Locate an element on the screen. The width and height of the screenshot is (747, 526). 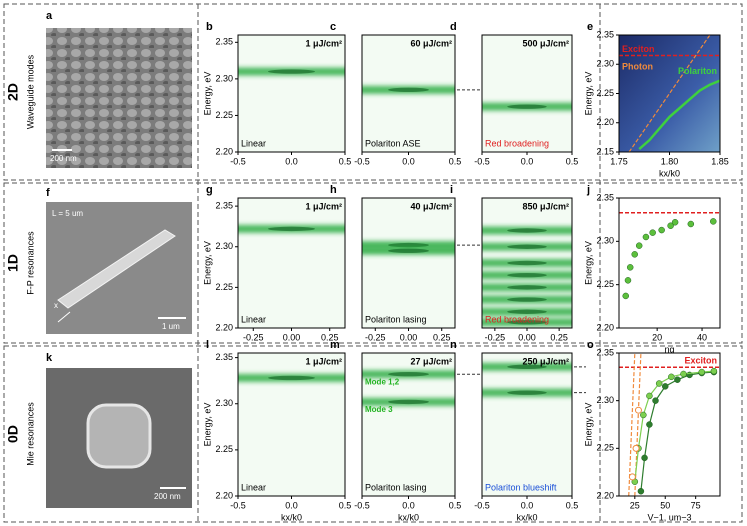
x-tick-label: 0.00 is located at coordinates (527, 337).